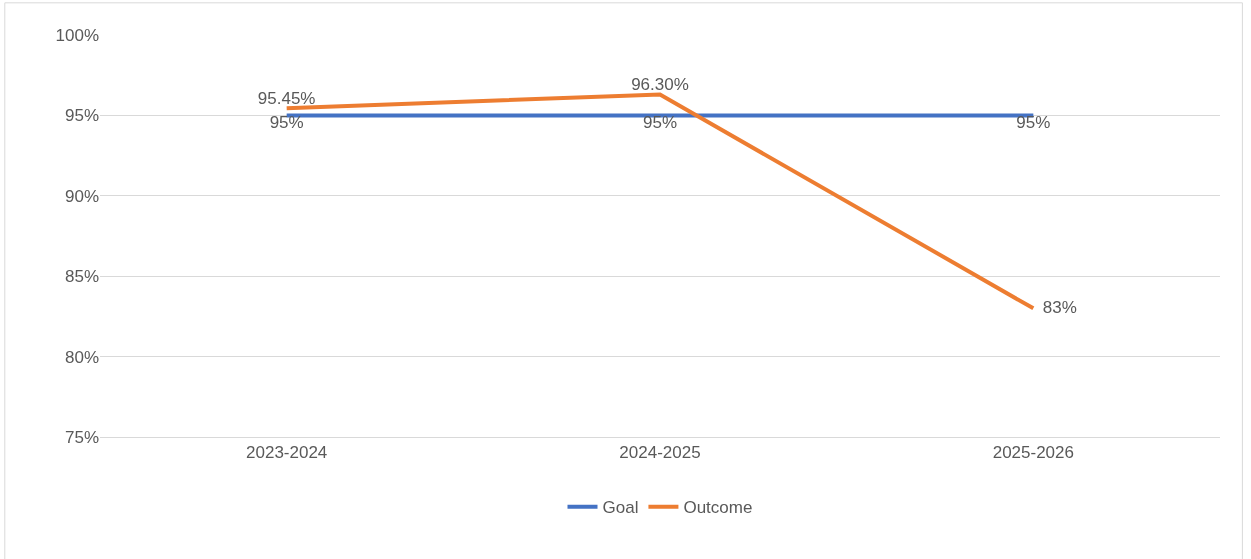 The width and height of the screenshot is (1251, 559). What do you see at coordinates (287, 453) in the screenshot?
I see `x-tick-label: 2023-2024` at bounding box center [287, 453].